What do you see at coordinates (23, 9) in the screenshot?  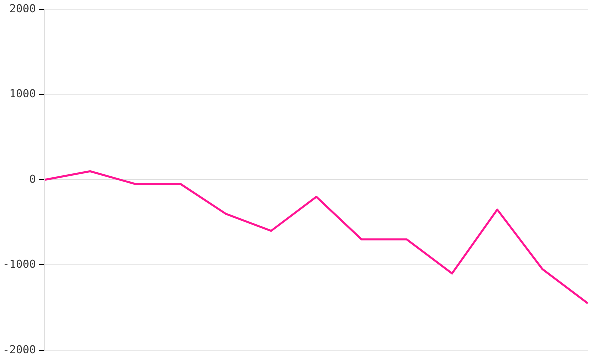 I see `y-tick-label: 2000` at bounding box center [23, 9].